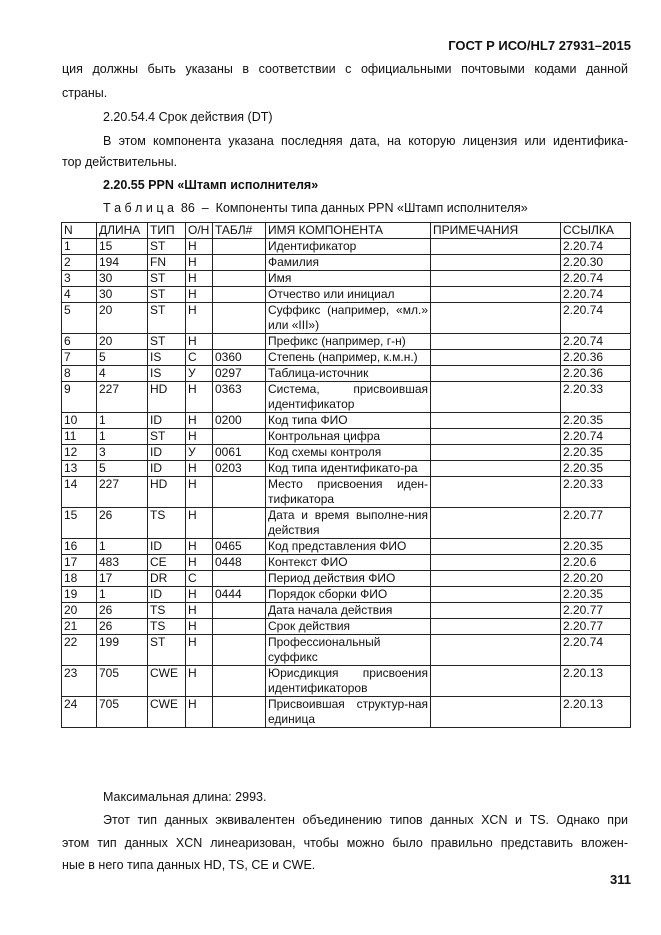  What do you see at coordinates (346, 294) in the screenshot?
I see `table-row: 4 30 ST Н Отчество или инициал 2.20.74` at bounding box center [346, 294].